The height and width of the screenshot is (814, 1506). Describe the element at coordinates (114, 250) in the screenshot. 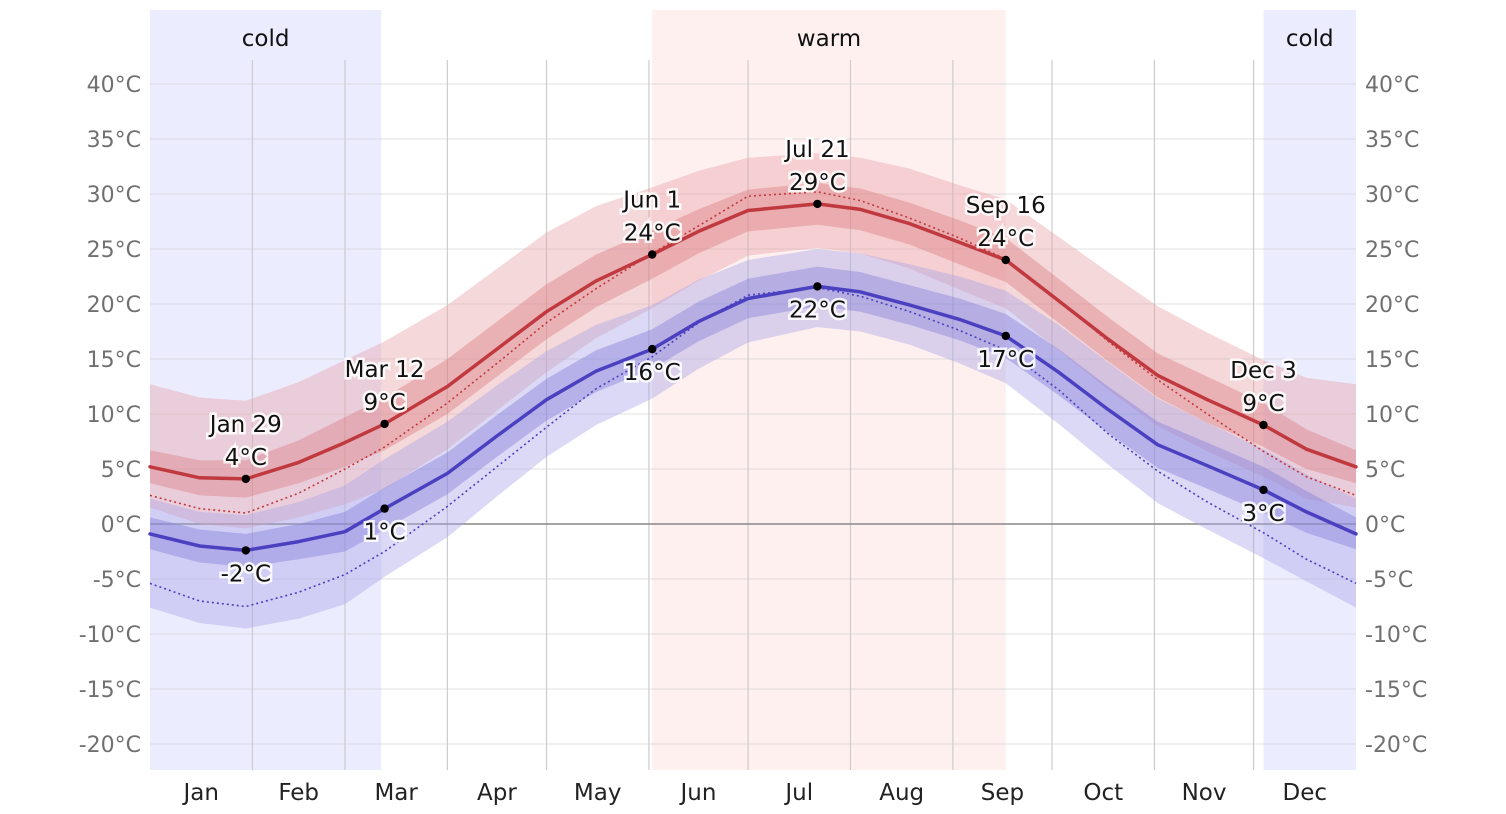

I see `y-tick-label-left: 25°C` at that location.